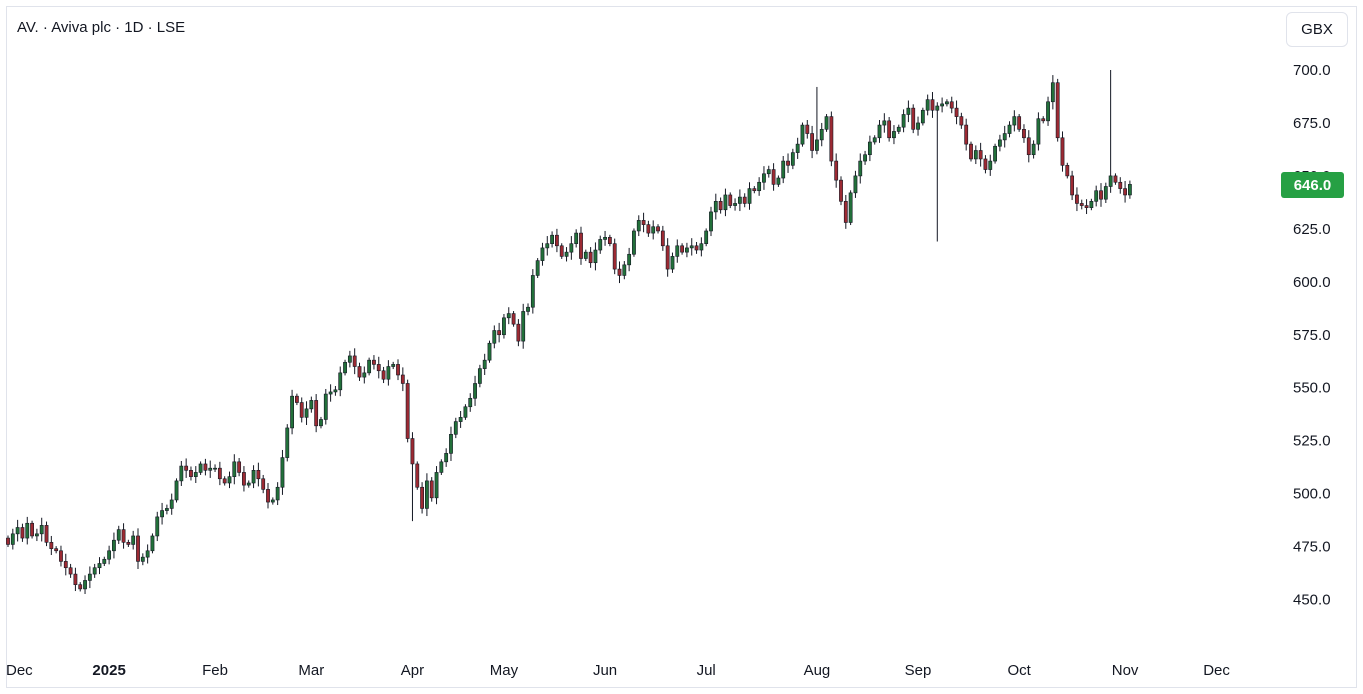 The width and height of the screenshot is (1363, 694). What do you see at coordinates (817, 670) in the screenshot?
I see `time-tick-label: Aug` at bounding box center [817, 670].